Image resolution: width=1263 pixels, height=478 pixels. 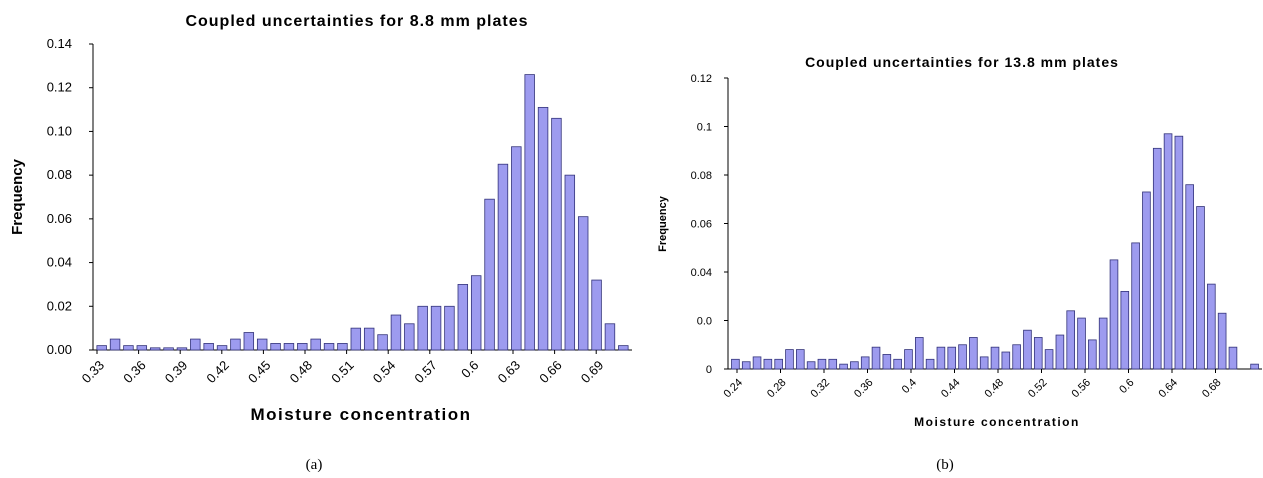 I want to click on chart-b-y-tick-label: 0.06, so click(x=701, y=225).